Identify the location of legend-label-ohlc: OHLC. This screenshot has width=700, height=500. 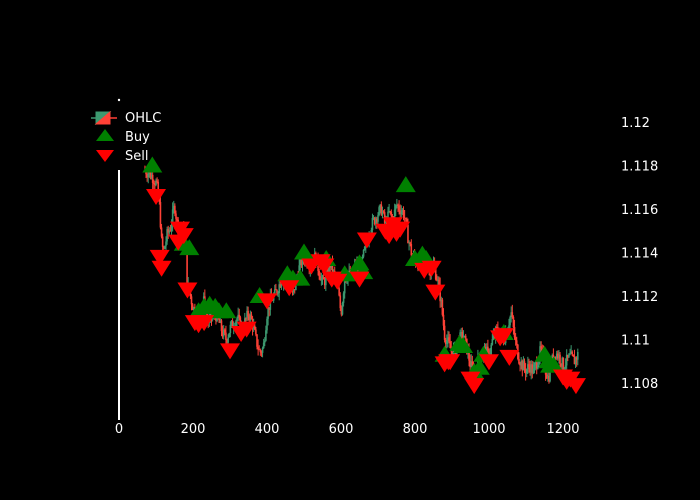
(143, 118).